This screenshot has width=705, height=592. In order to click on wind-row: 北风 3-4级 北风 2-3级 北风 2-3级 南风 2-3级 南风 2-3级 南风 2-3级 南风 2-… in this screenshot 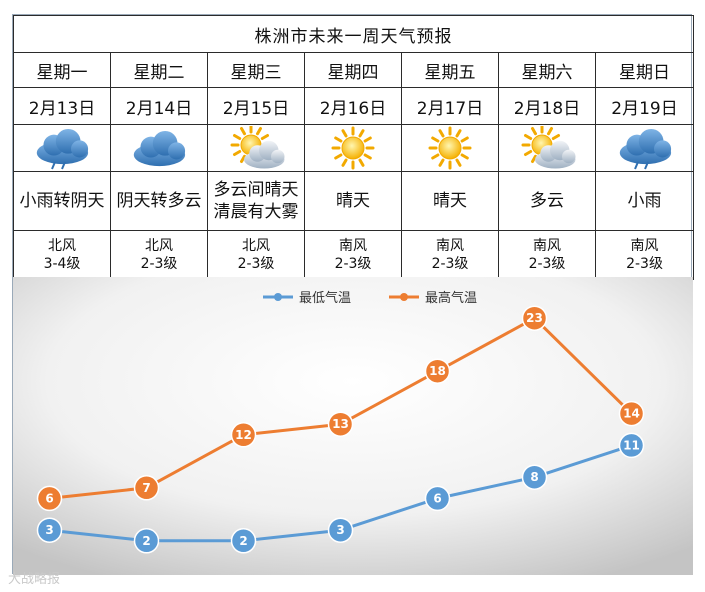, I will do `click(354, 255)`.